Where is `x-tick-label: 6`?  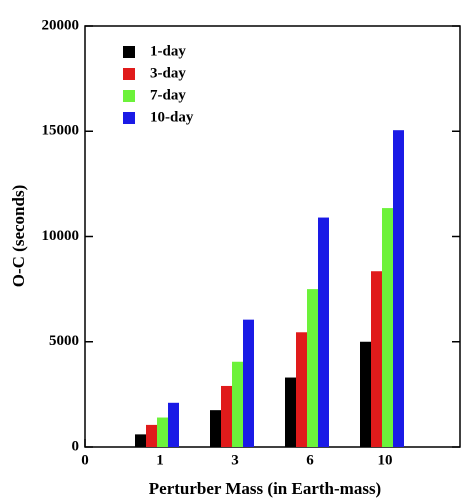
x-tick-label: 6 is located at coordinates (310, 460).